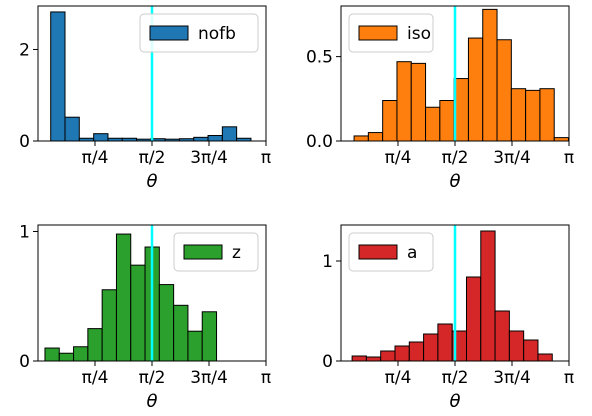 This screenshot has width=592, height=416. I want to click on y-tick-label: 0.5, so click(319, 58).